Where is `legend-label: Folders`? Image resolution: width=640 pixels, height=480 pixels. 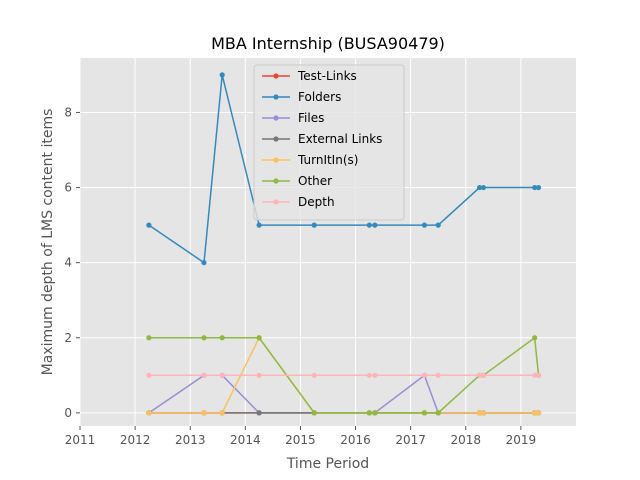 legend-label: Folders is located at coordinates (319, 97).